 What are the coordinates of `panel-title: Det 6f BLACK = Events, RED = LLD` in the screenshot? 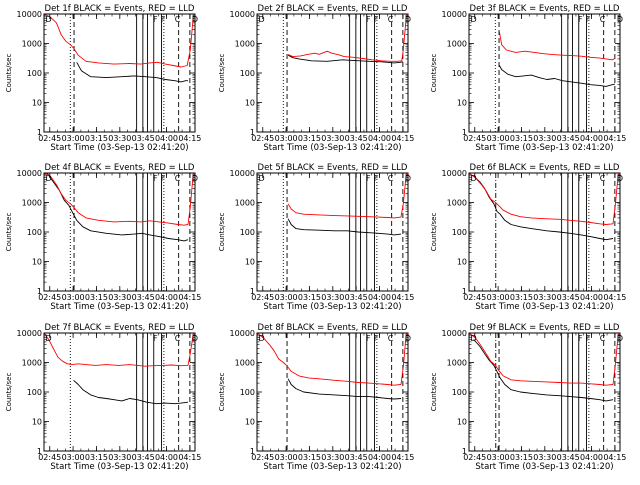 It's located at (545, 168).